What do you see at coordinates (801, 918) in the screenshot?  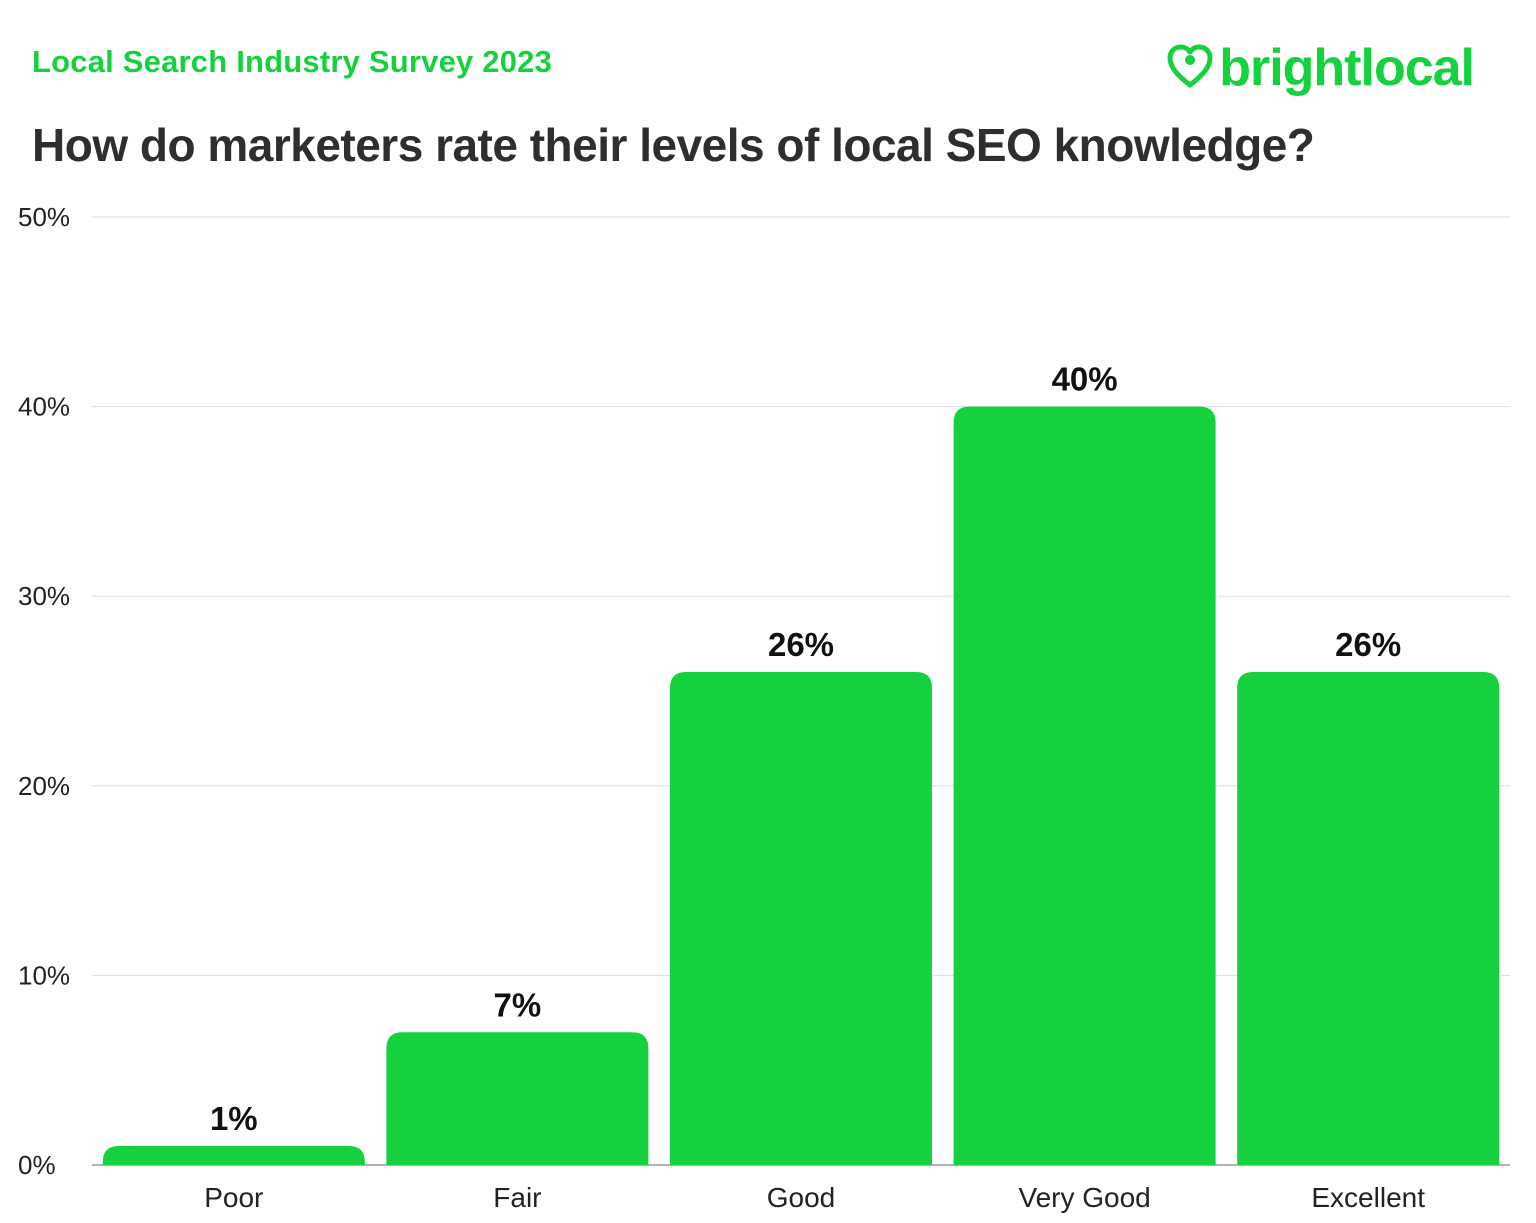 I see `bar-good` at bounding box center [801, 918].